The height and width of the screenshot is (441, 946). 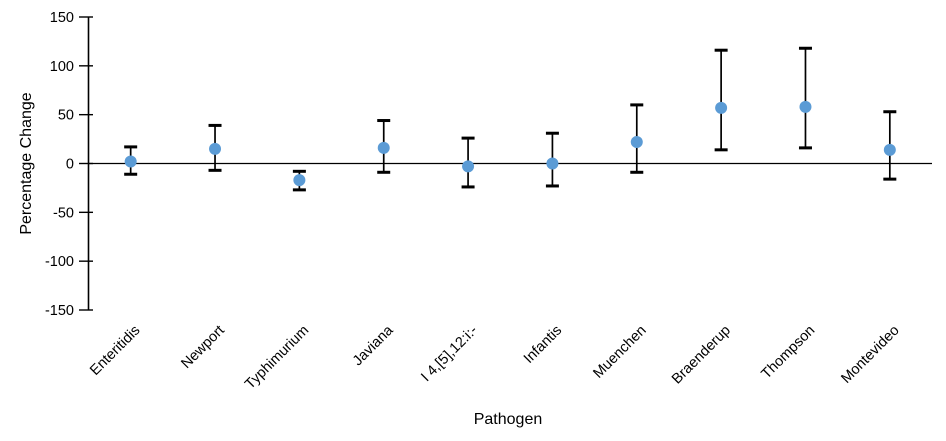 I want to click on category-label: I 4,[5],12:i:-, so click(x=449, y=353).